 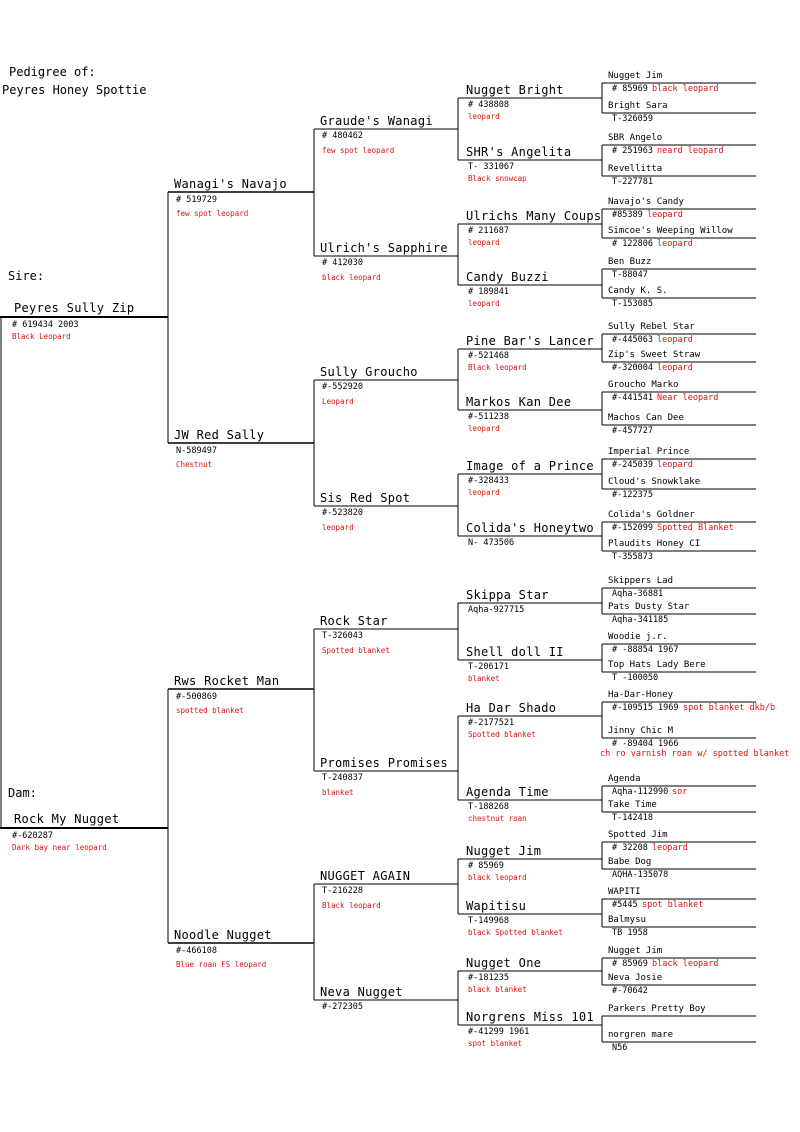 I want to click on g5-horse-reg: #-152099, so click(x=632, y=528).